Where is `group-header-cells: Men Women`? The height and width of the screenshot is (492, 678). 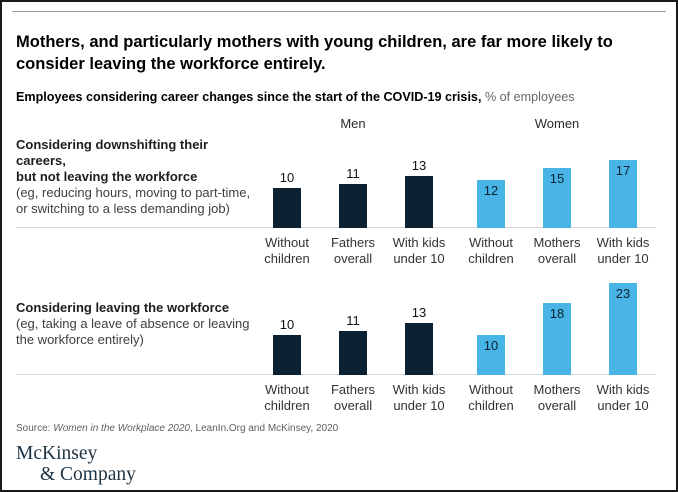
group-header-cells: Men Women is located at coordinates (455, 124).